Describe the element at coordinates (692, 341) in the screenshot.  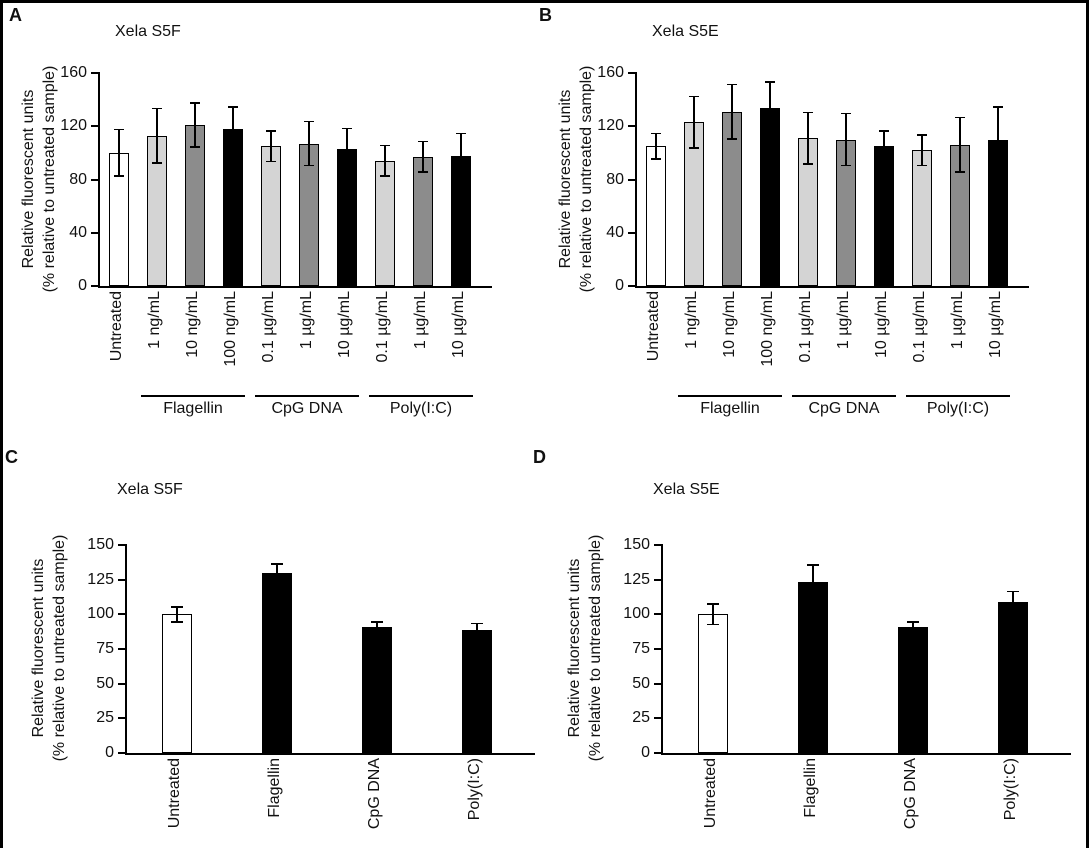
I see `x-tick-label: 1 ng/mL` at that location.